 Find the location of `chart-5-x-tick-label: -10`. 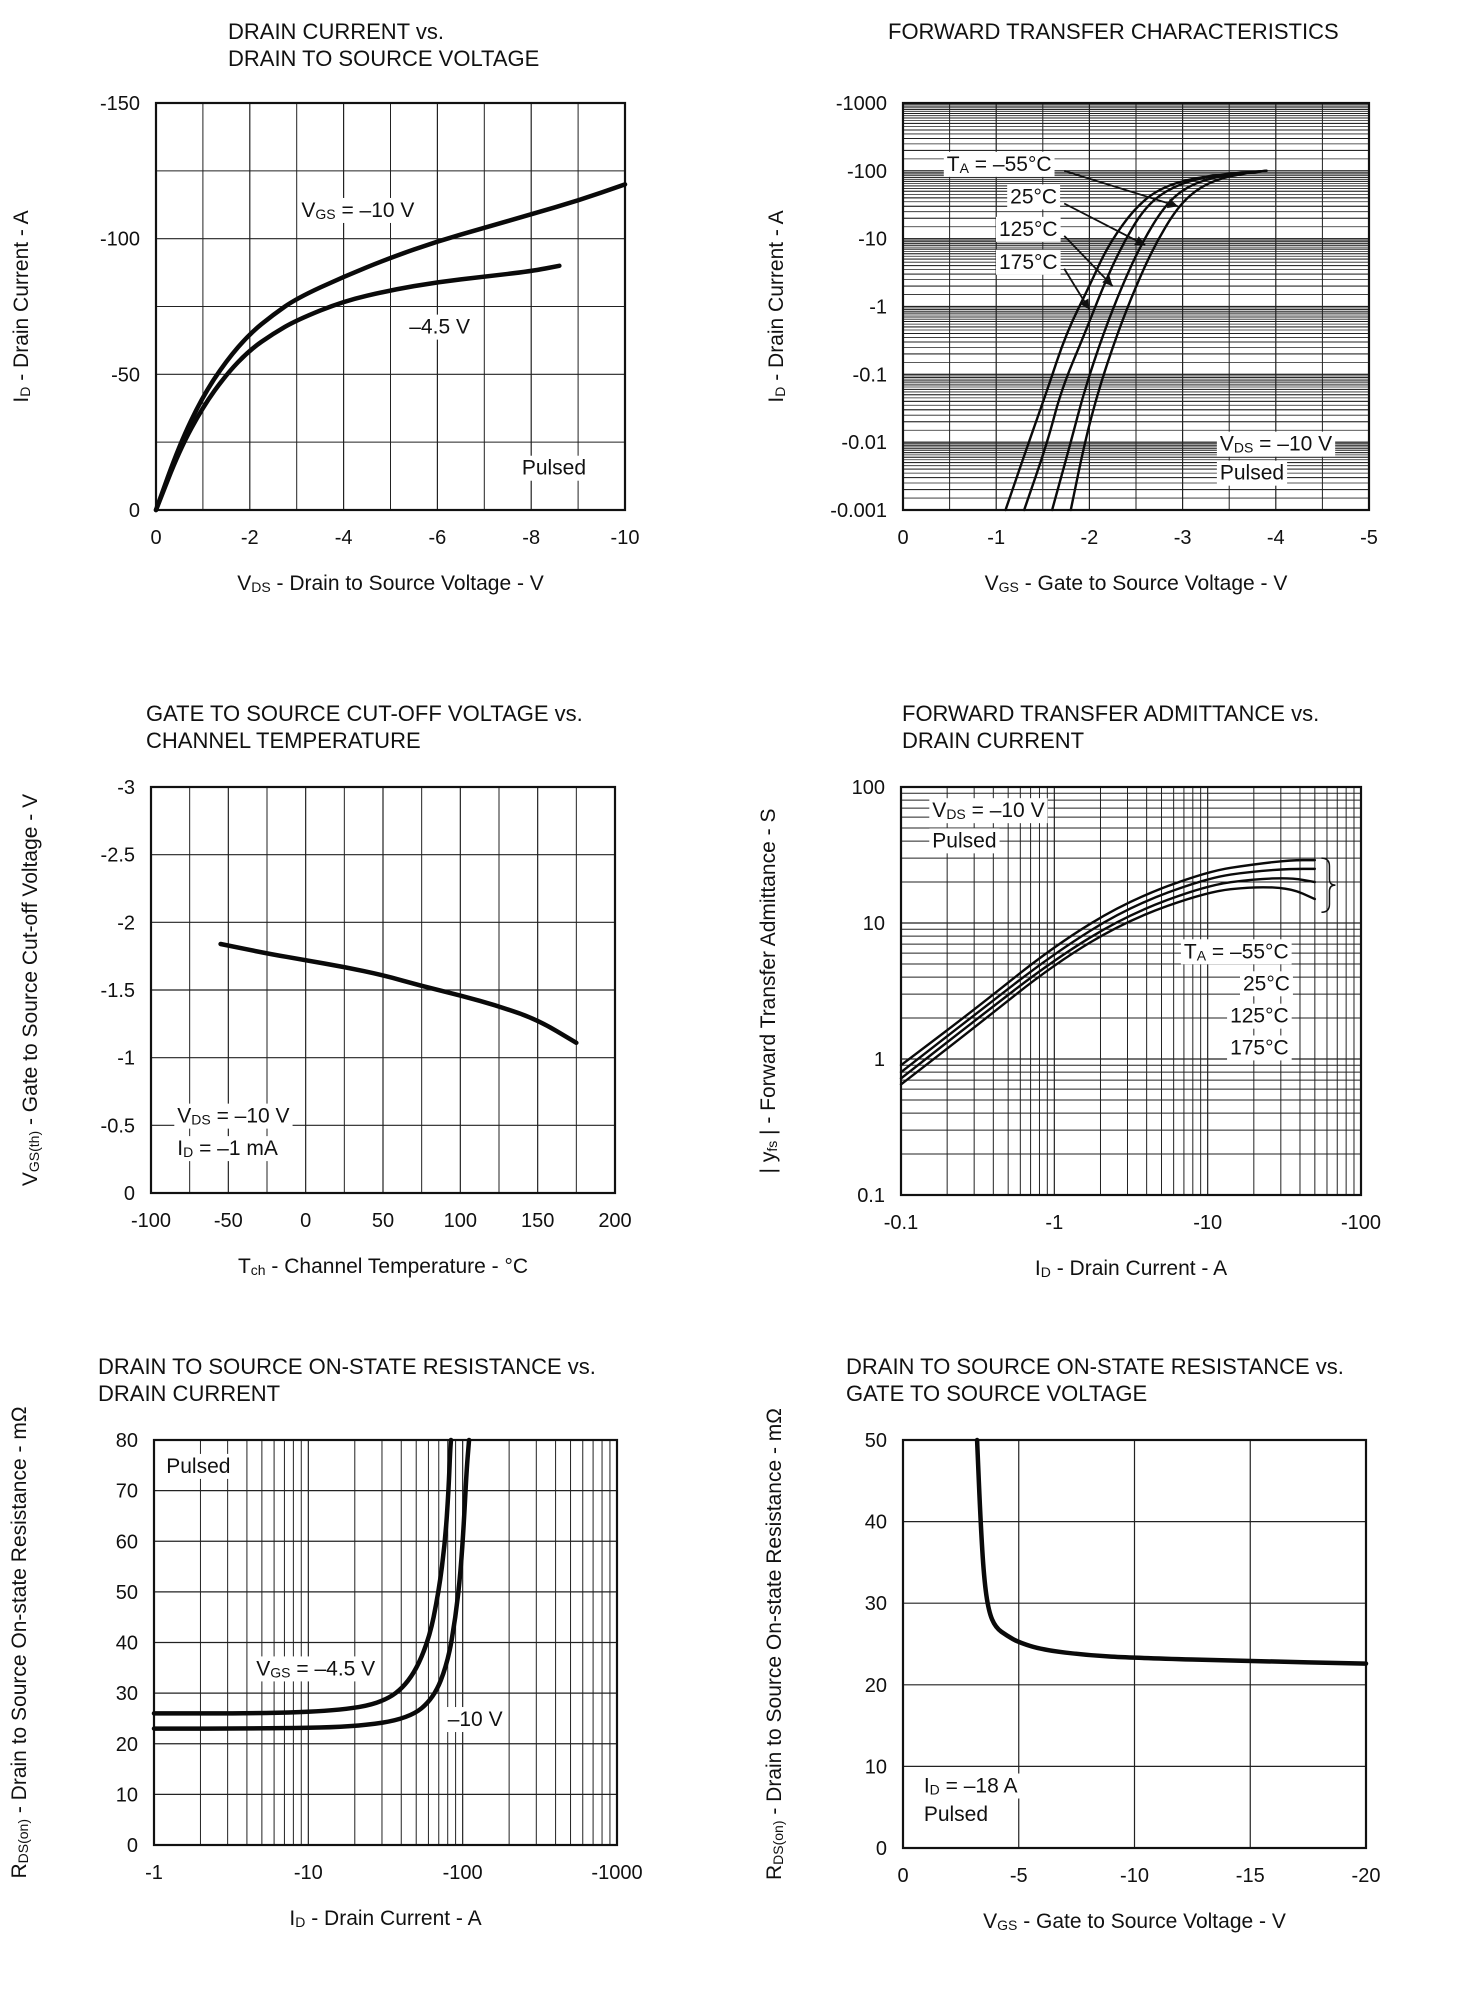

chart-5-x-tick-label: -10 is located at coordinates (1134, 1876).